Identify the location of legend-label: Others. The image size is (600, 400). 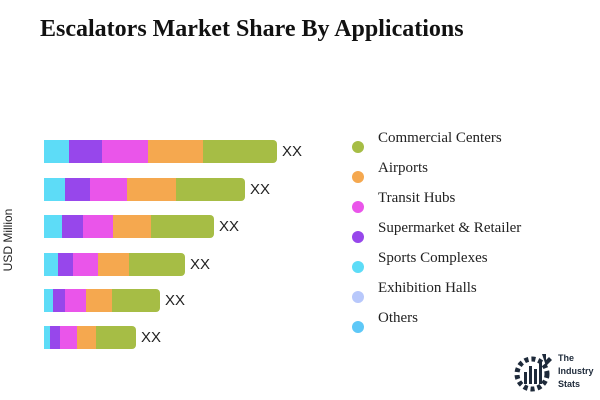
(398, 318).